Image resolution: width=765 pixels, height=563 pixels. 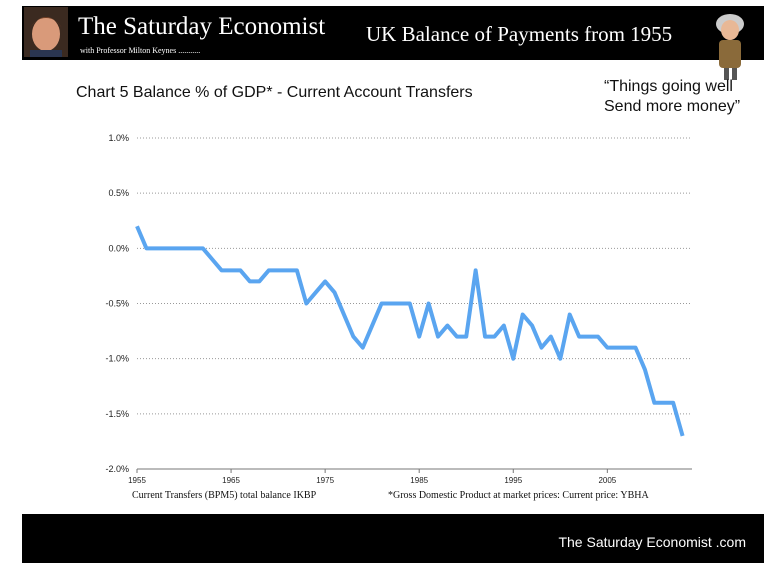 What do you see at coordinates (668, 86) in the screenshot?
I see `annotation: “Things going well` at bounding box center [668, 86].